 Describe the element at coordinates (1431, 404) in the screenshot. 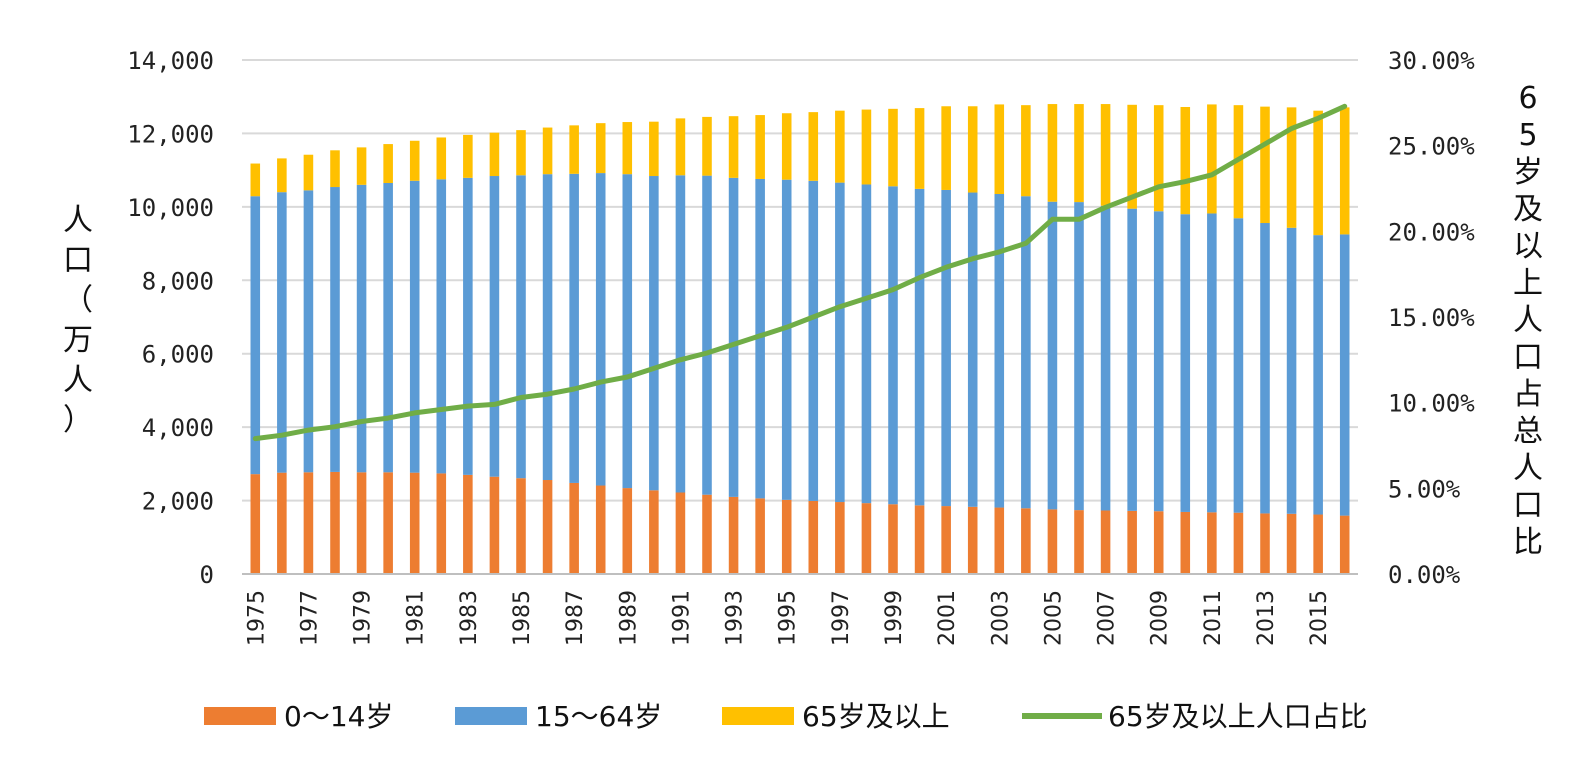

I see `y2-tick-label: 10.00%` at that location.